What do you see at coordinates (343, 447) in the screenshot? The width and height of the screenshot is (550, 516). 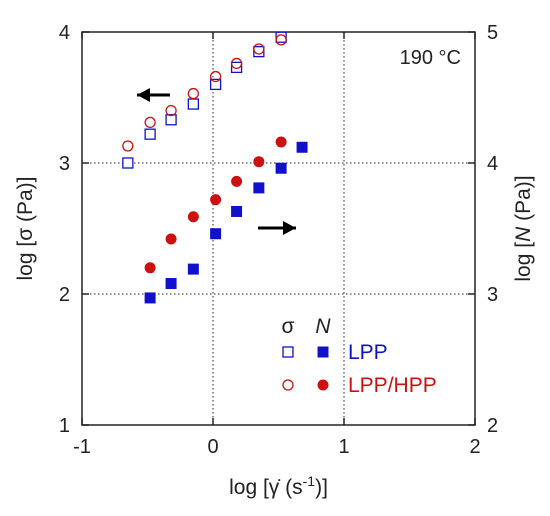 I see `x-tick-label: 1` at bounding box center [343, 447].